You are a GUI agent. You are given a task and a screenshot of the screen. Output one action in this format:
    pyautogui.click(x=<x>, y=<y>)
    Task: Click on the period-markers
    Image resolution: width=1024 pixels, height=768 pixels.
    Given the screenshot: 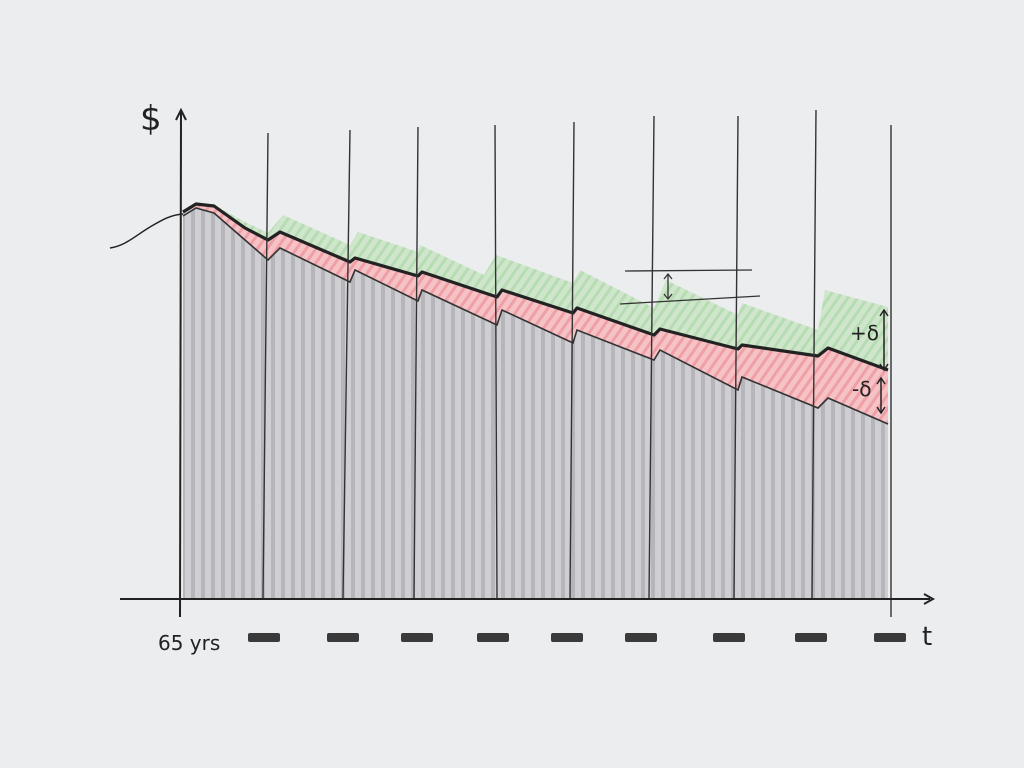 What is the action you would take?
    pyautogui.click(x=577, y=637)
    